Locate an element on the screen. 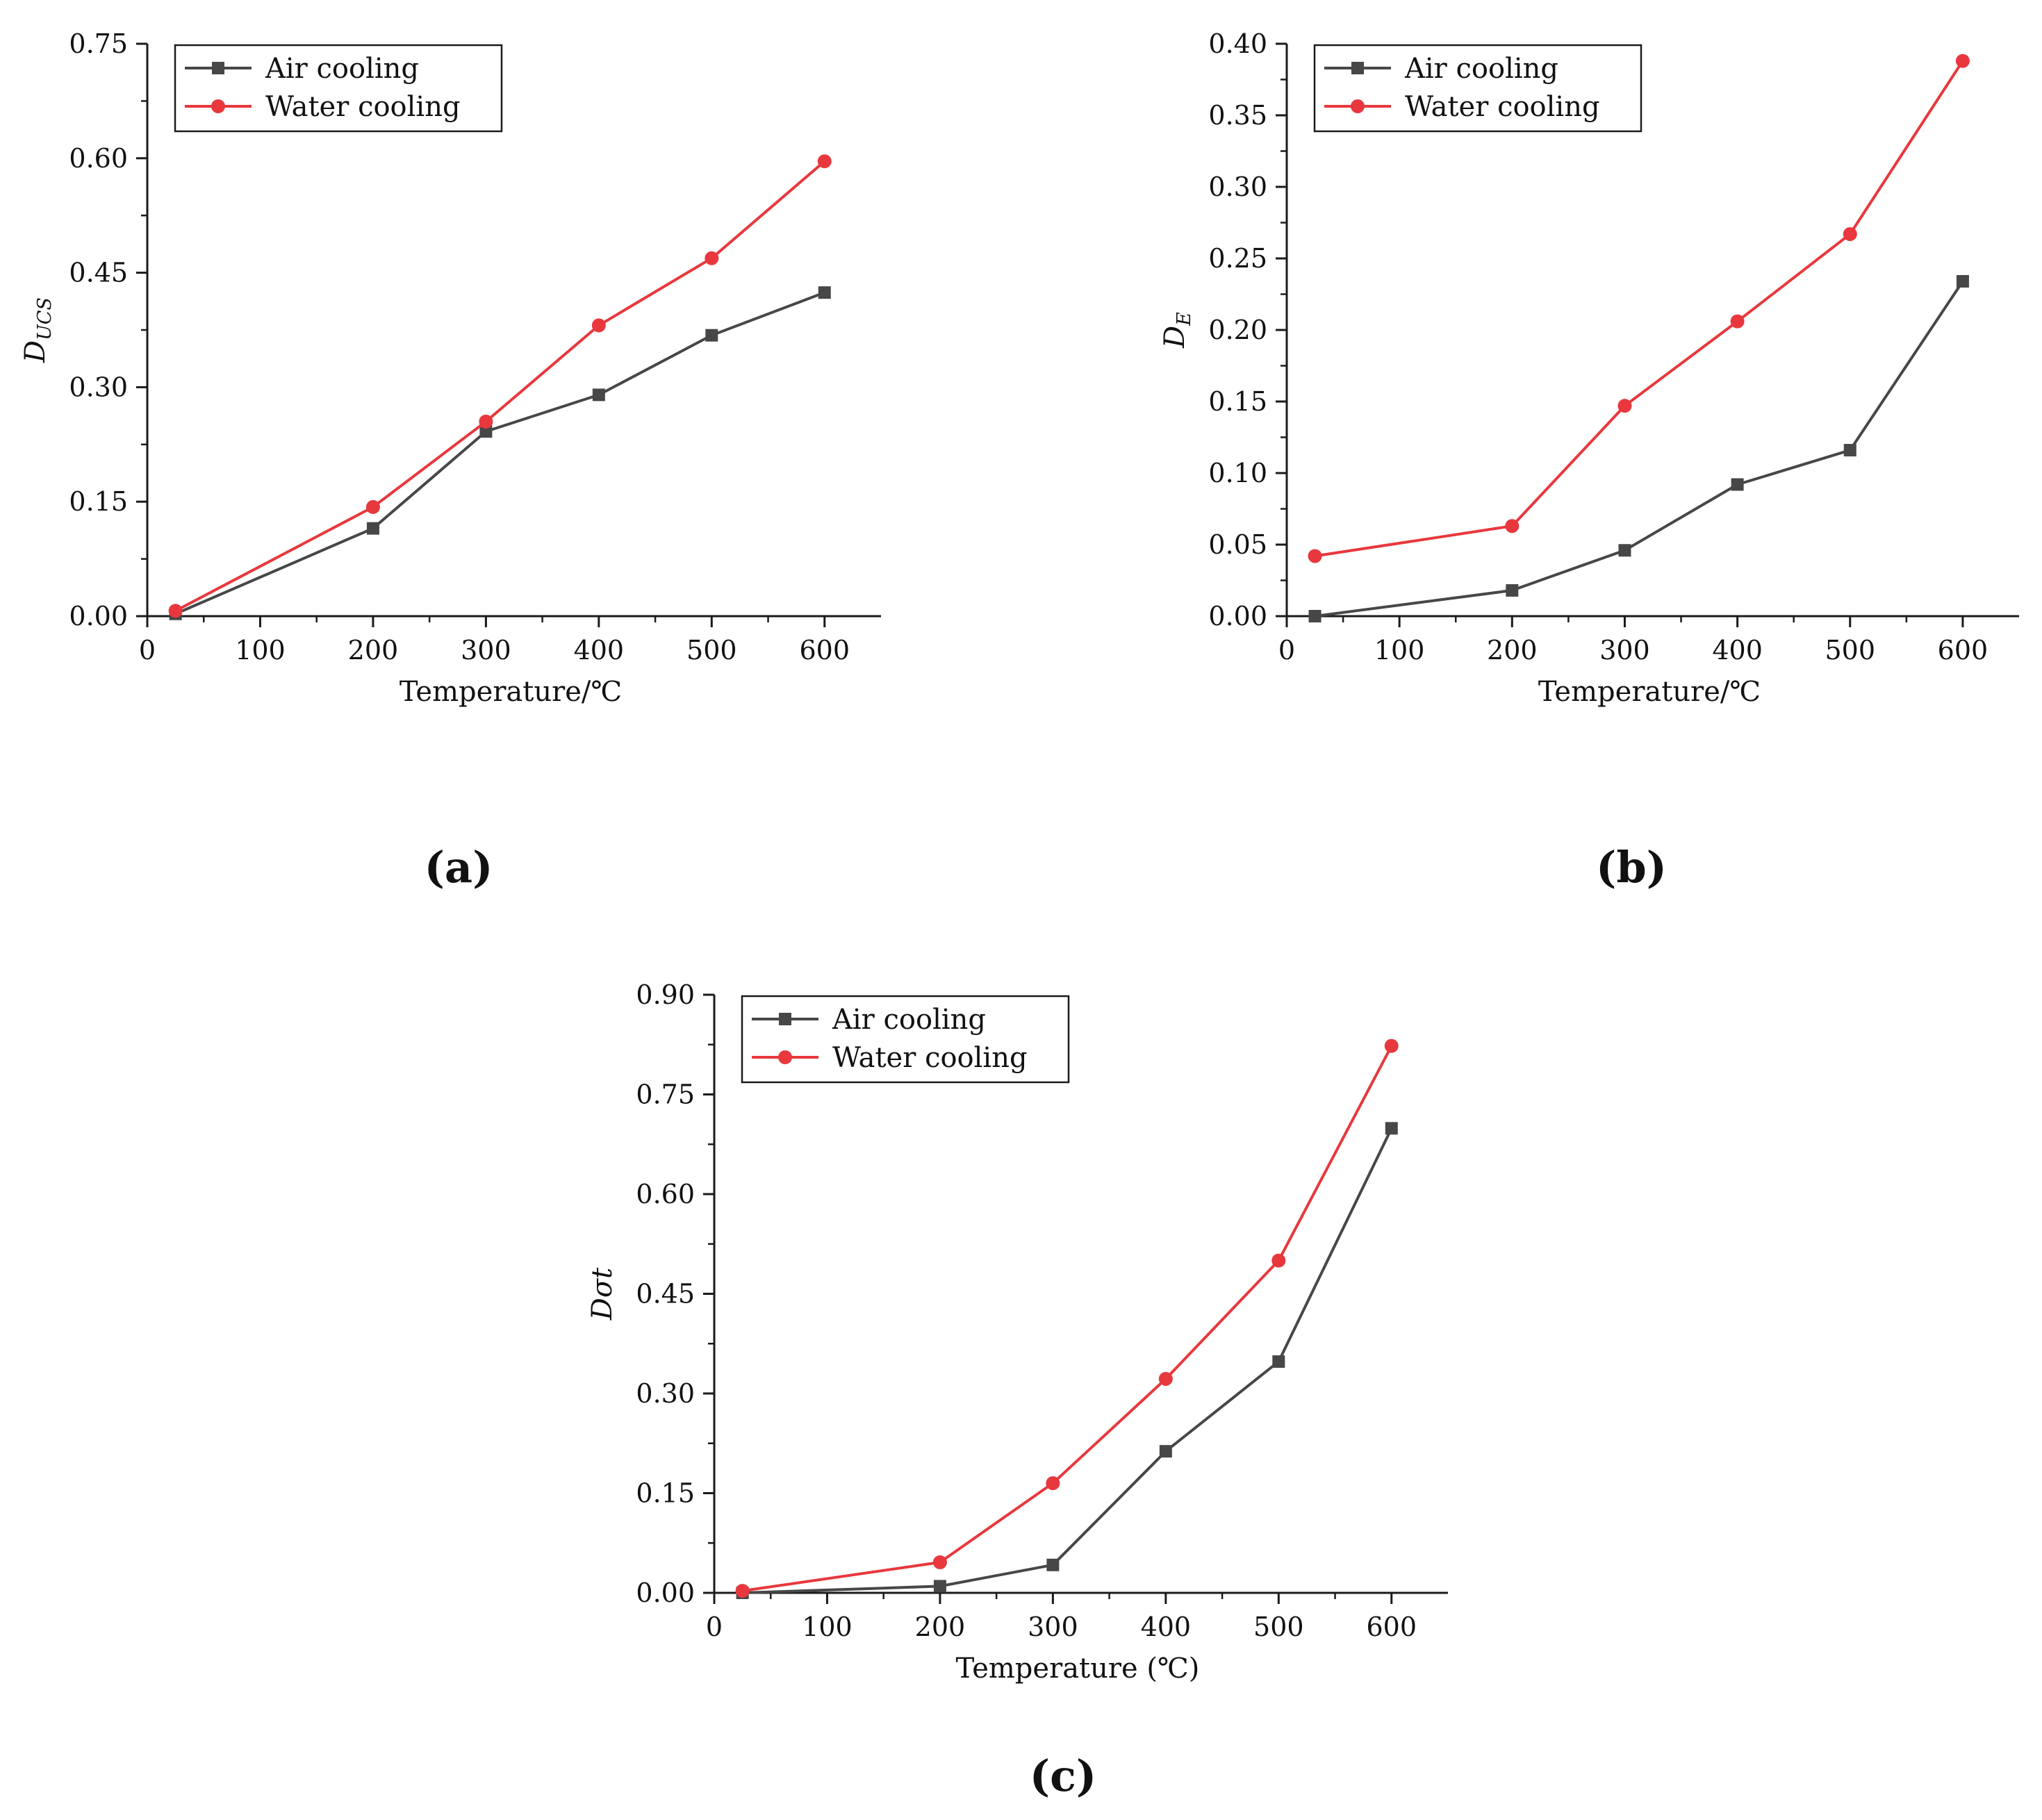 This screenshot has width=2042, height=1820. panel-caption-b: (b) is located at coordinates (1631, 867).